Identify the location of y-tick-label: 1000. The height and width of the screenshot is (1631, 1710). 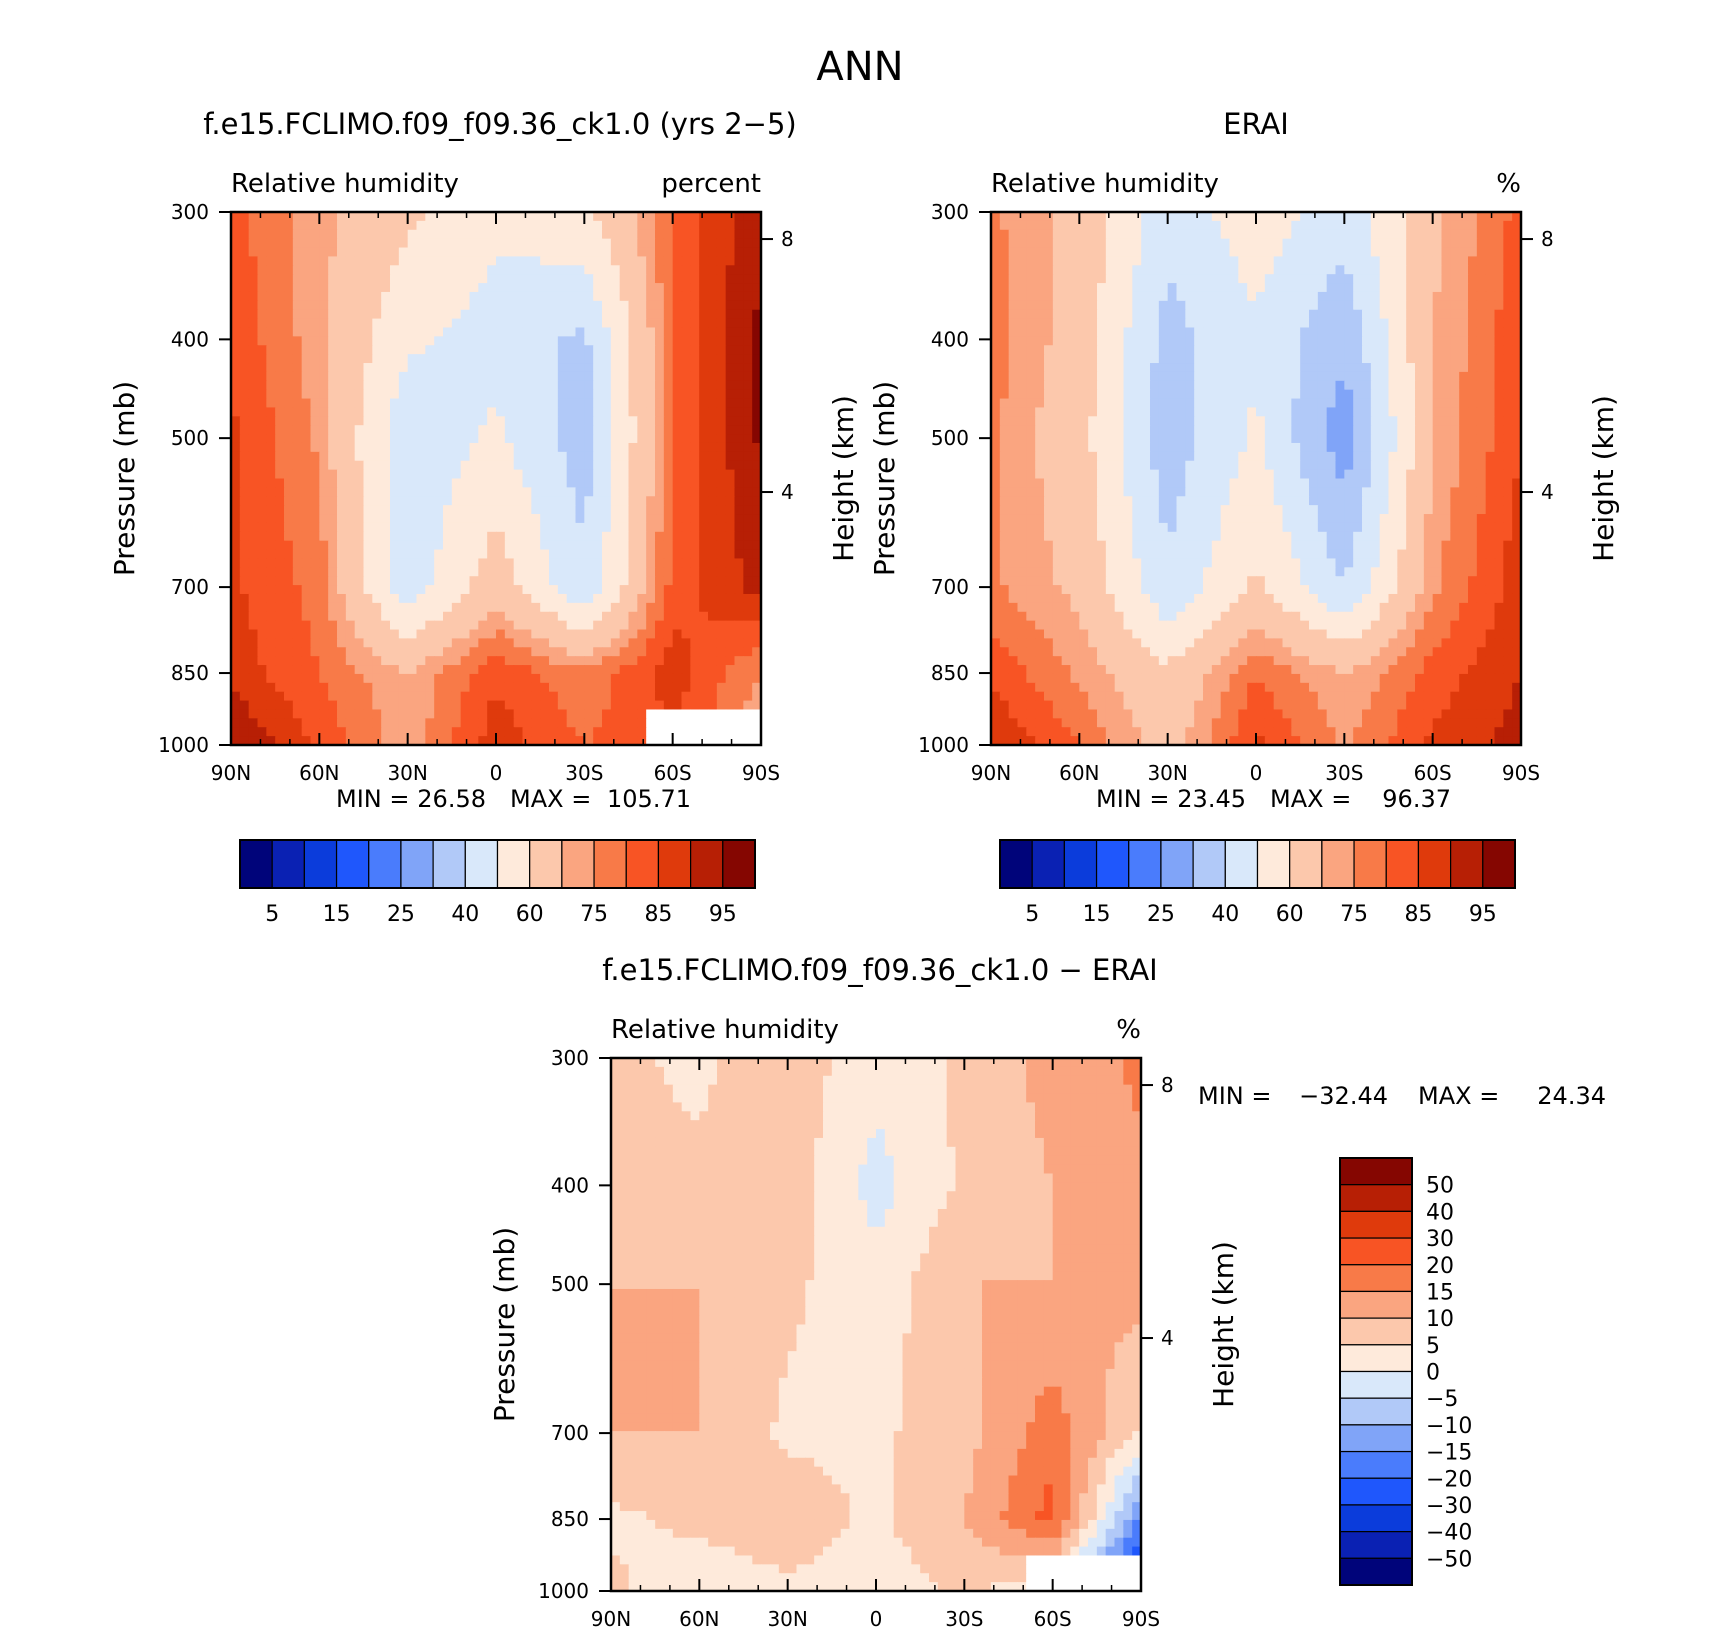
(183, 745).